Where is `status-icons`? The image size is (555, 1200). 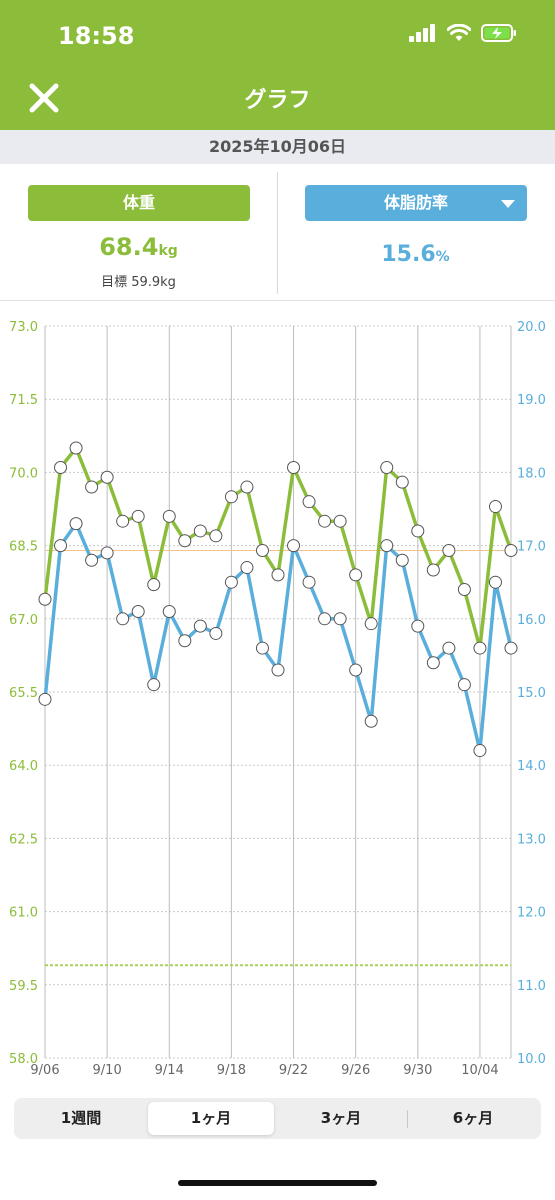
status-icons is located at coordinates (463, 33).